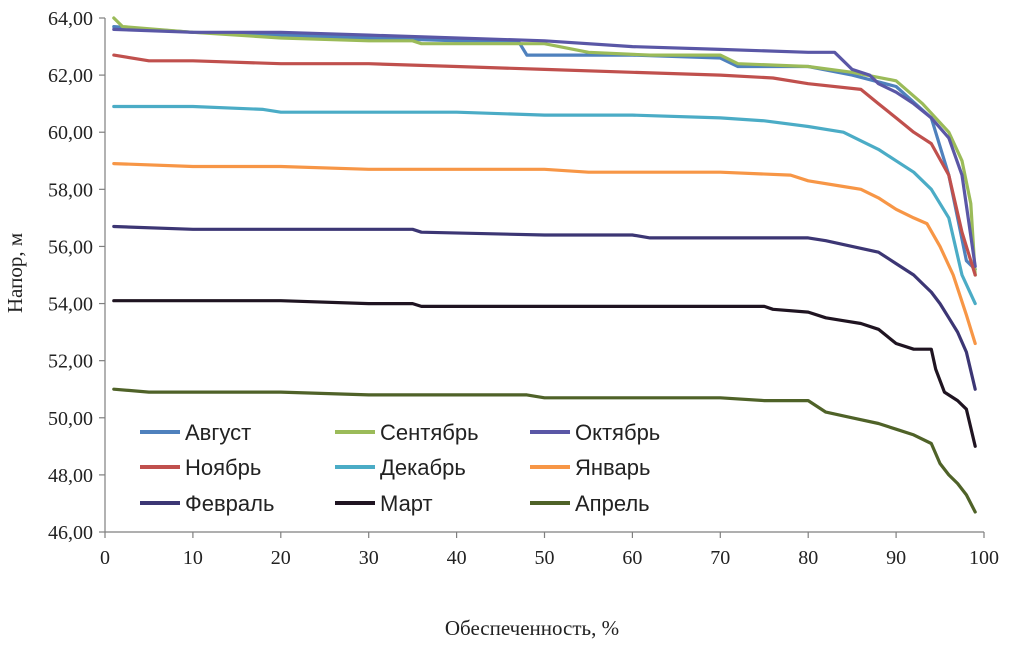  I want to click on x-tick-label: 100, so click(984, 558).